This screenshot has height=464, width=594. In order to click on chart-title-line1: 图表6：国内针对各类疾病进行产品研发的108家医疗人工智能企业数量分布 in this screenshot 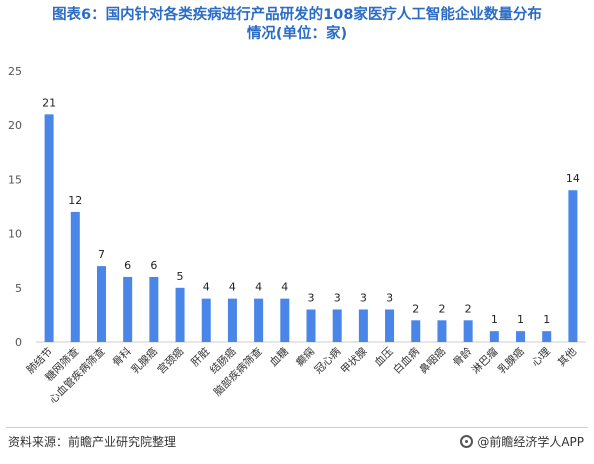, I will do `click(297, 15)`.